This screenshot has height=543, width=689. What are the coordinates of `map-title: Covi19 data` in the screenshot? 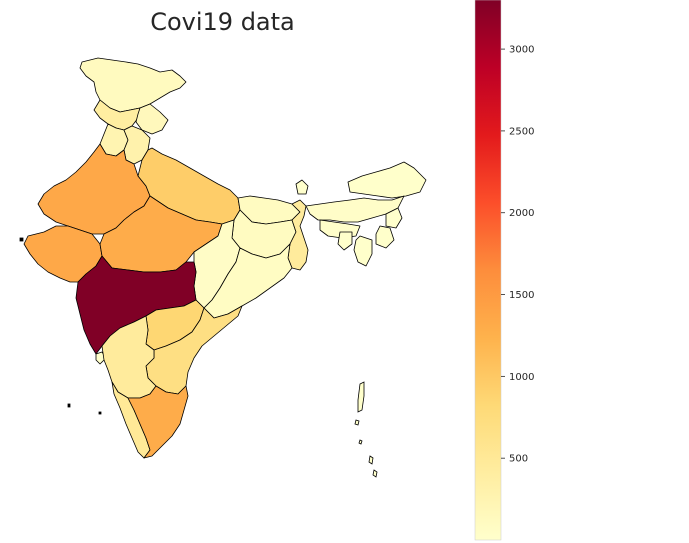 It's located at (222, 22).